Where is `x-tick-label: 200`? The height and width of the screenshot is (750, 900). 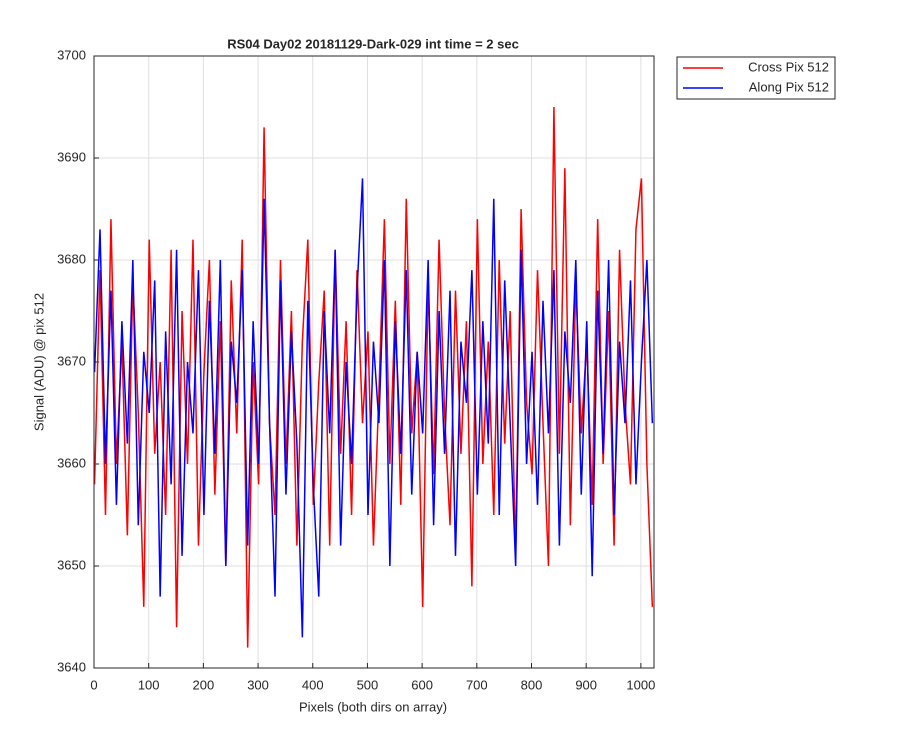 x-tick-label: 200 is located at coordinates (204, 684).